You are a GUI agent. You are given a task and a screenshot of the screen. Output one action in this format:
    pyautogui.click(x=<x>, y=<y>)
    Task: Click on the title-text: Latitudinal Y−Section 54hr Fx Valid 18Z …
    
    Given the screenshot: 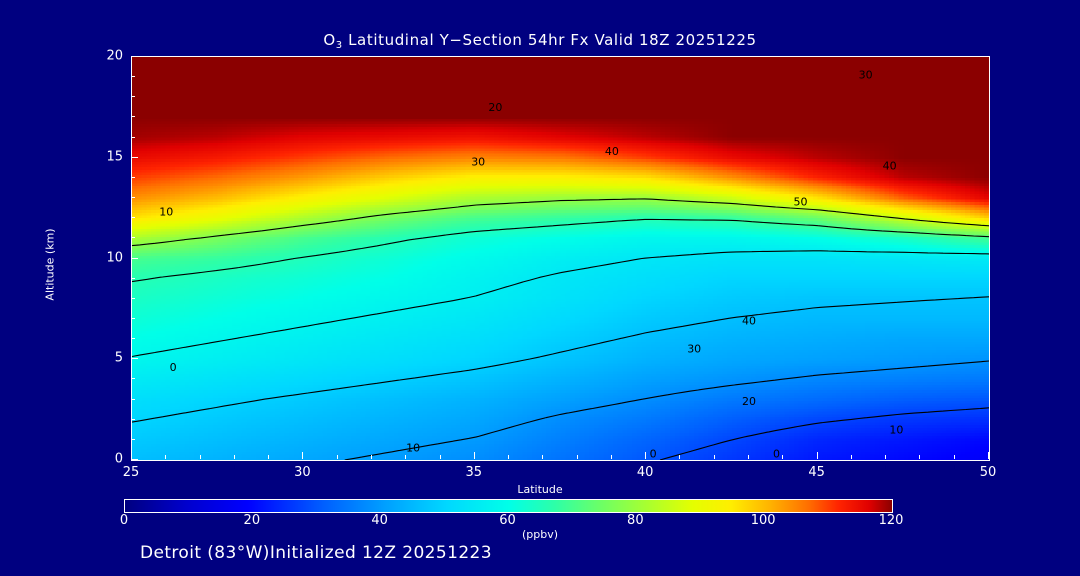 What is the action you would take?
    pyautogui.click(x=550, y=40)
    